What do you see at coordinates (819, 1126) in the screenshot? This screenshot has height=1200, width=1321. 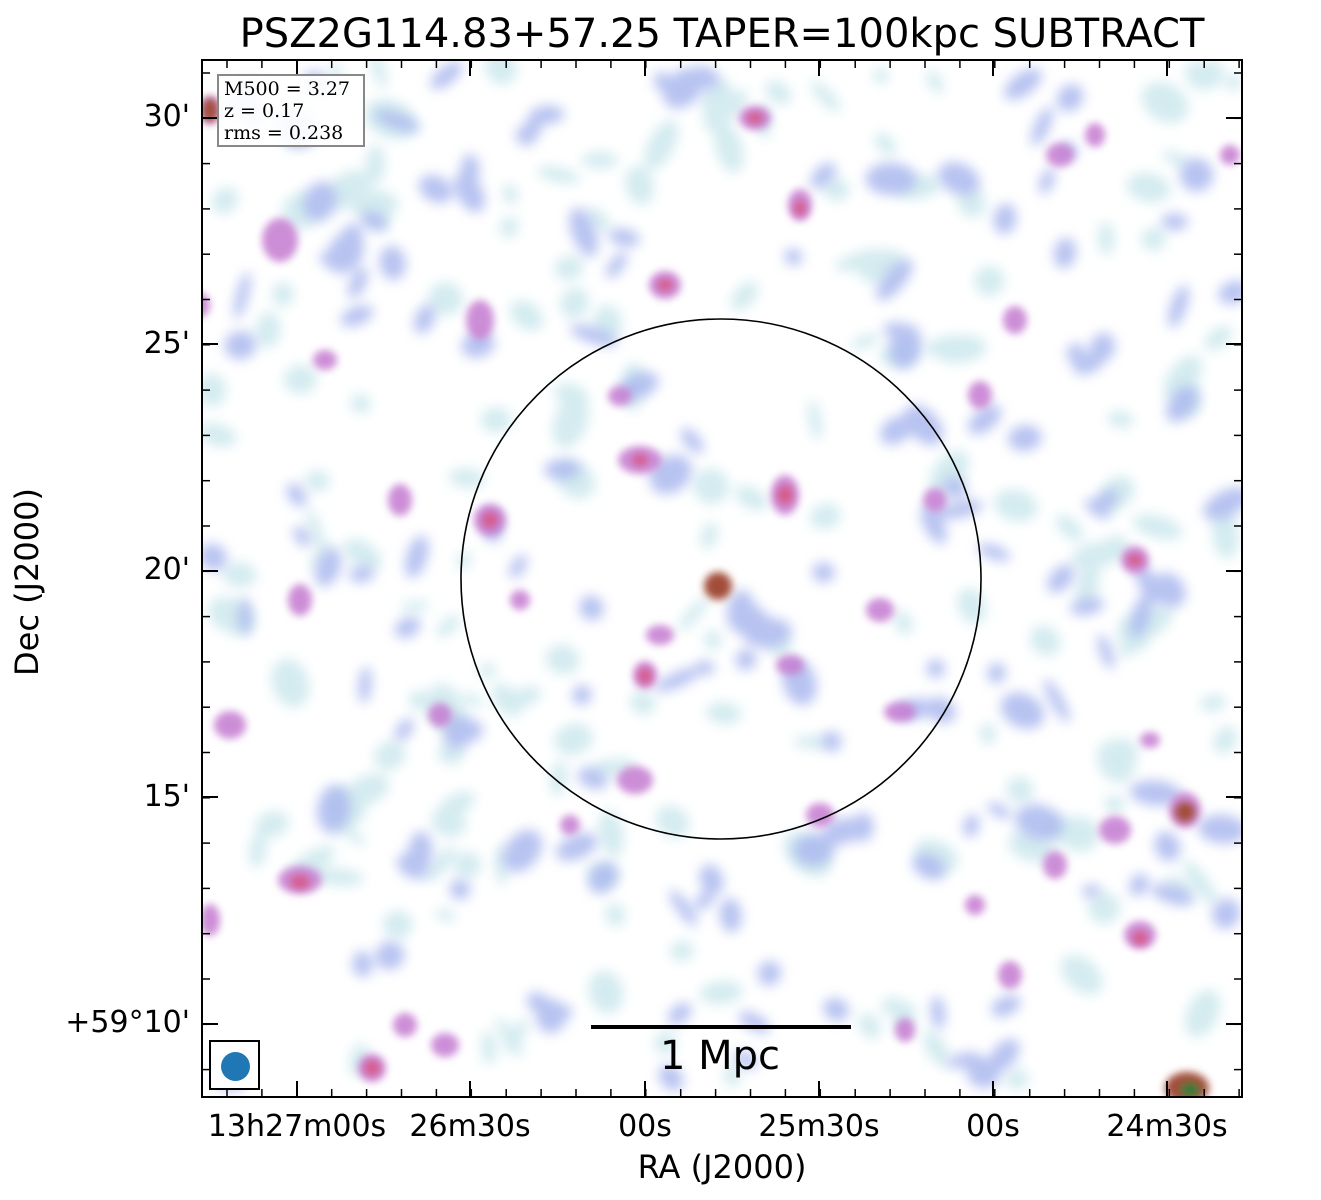 I see `xtick-label: 25m30s` at bounding box center [819, 1126].